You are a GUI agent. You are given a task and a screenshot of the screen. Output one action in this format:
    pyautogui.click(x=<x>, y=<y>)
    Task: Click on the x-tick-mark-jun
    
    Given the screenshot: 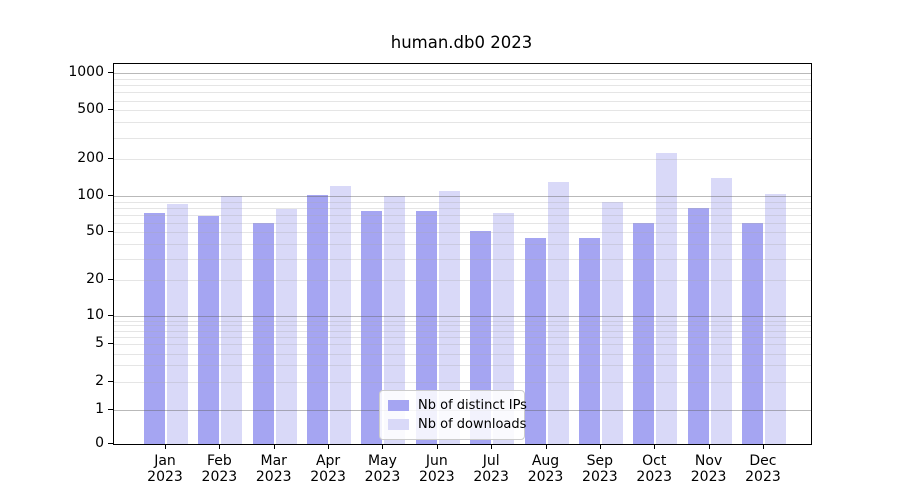 What is the action you would take?
    pyautogui.click(x=437, y=446)
    